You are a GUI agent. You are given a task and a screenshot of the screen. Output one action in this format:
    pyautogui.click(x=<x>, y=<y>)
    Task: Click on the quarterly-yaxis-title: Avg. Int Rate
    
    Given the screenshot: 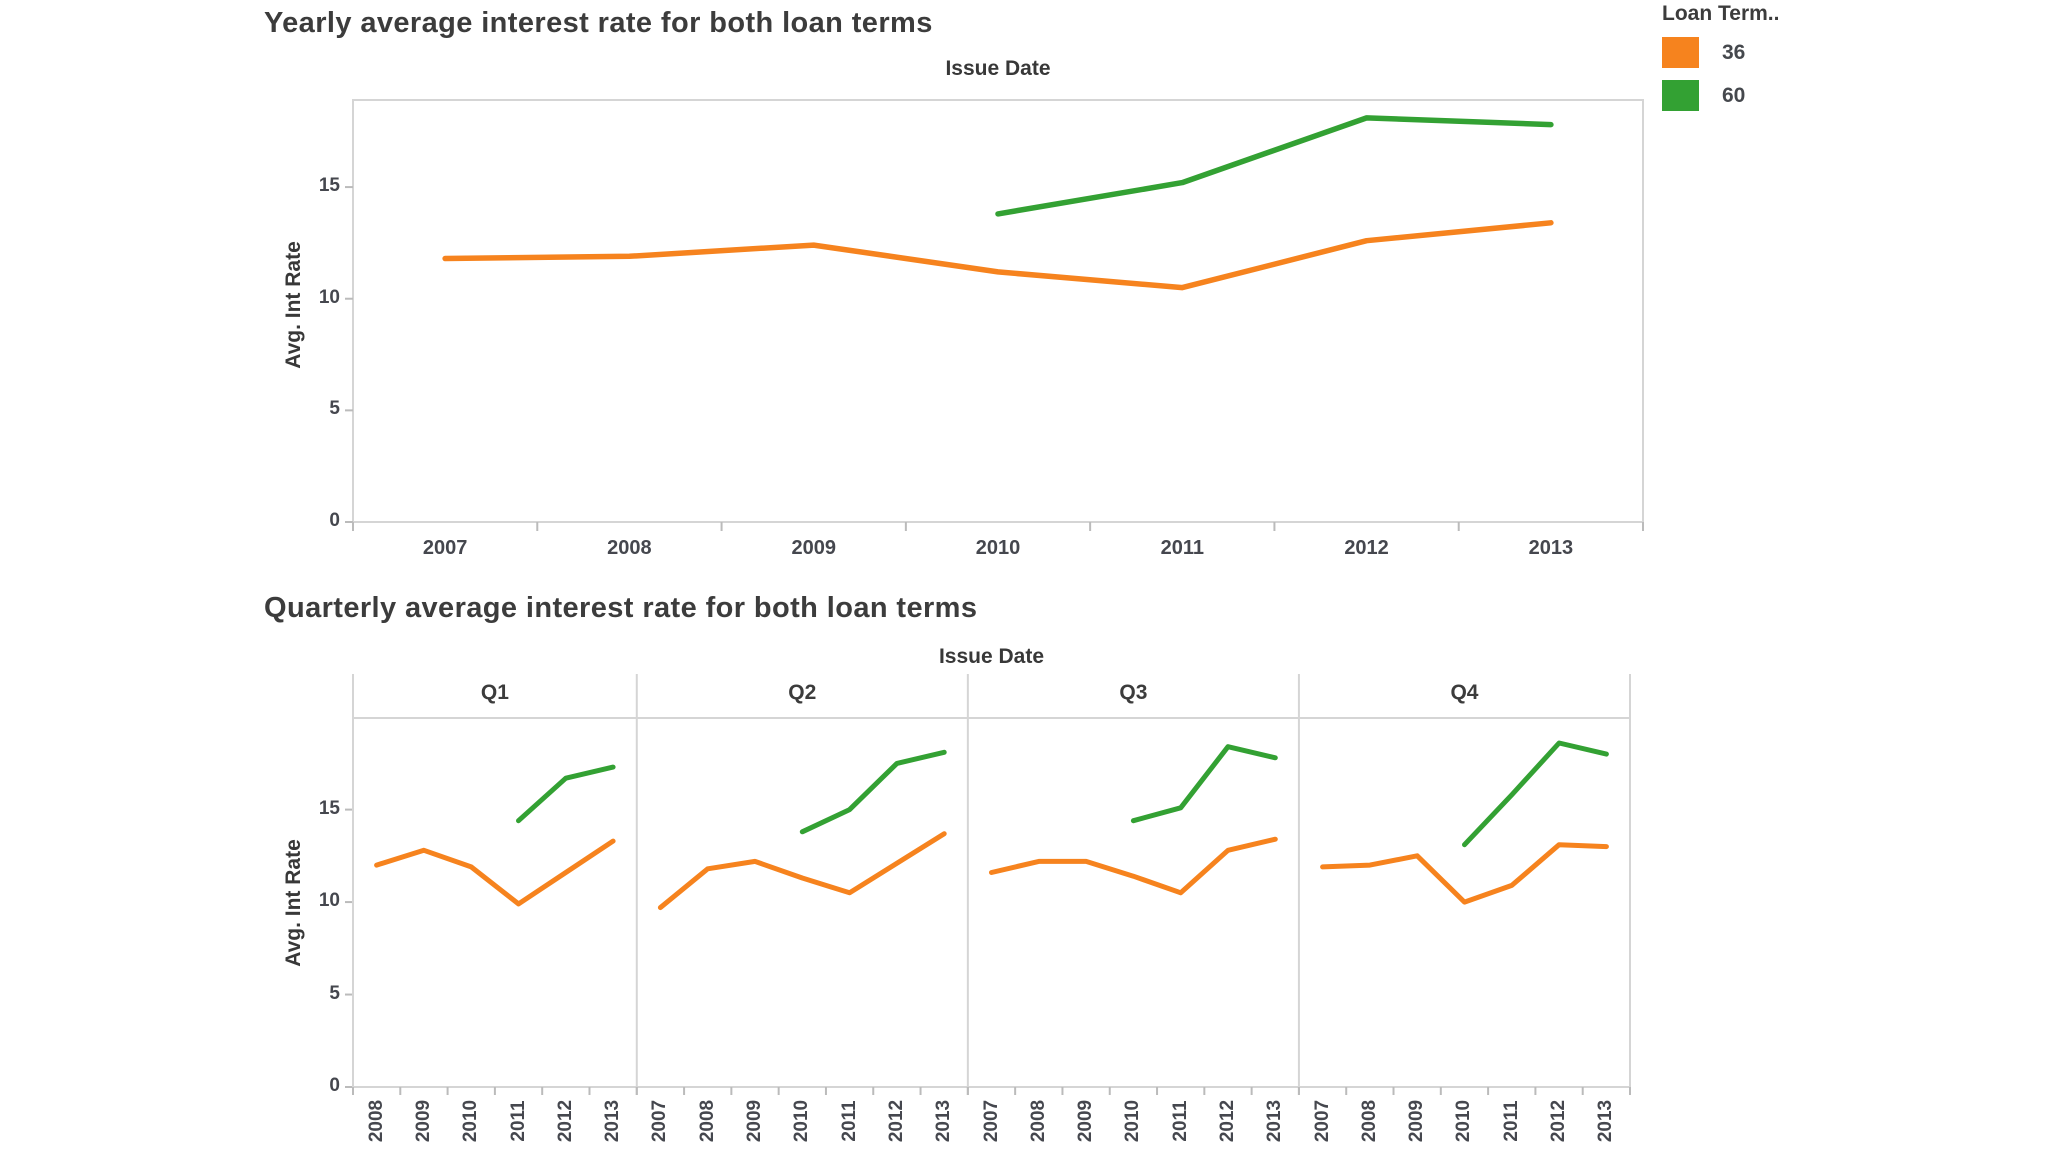 What is the action you would take?
    pyautogui.click(x=293, y=903)
    